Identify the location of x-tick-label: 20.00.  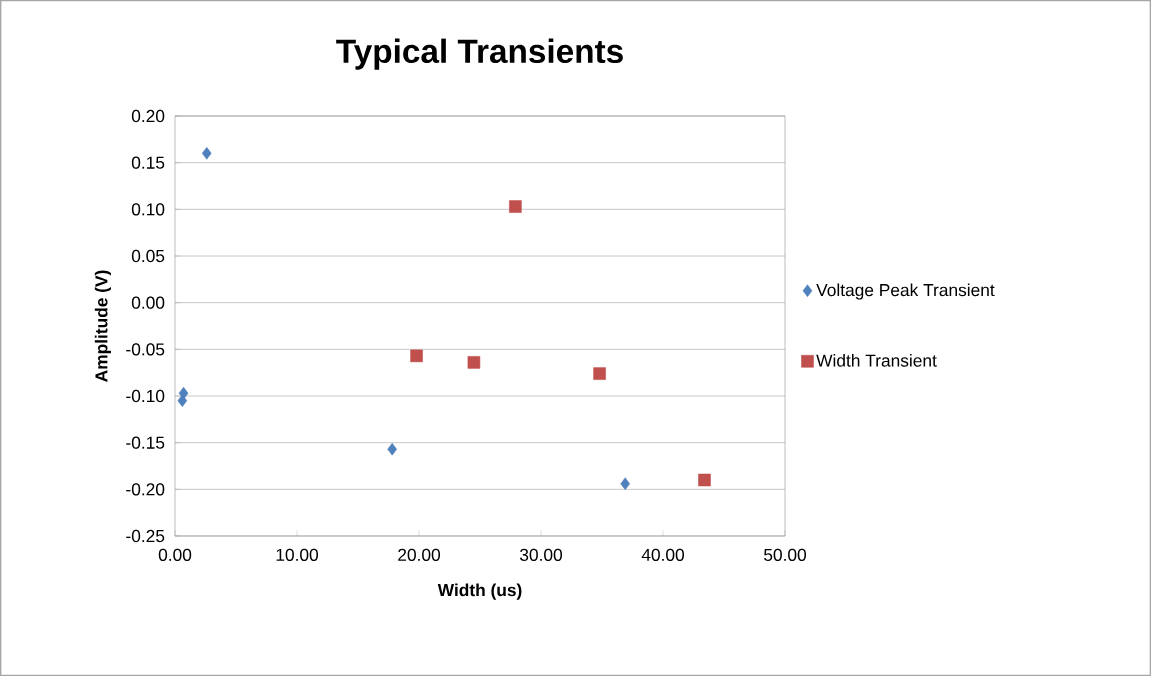
(419, 554).